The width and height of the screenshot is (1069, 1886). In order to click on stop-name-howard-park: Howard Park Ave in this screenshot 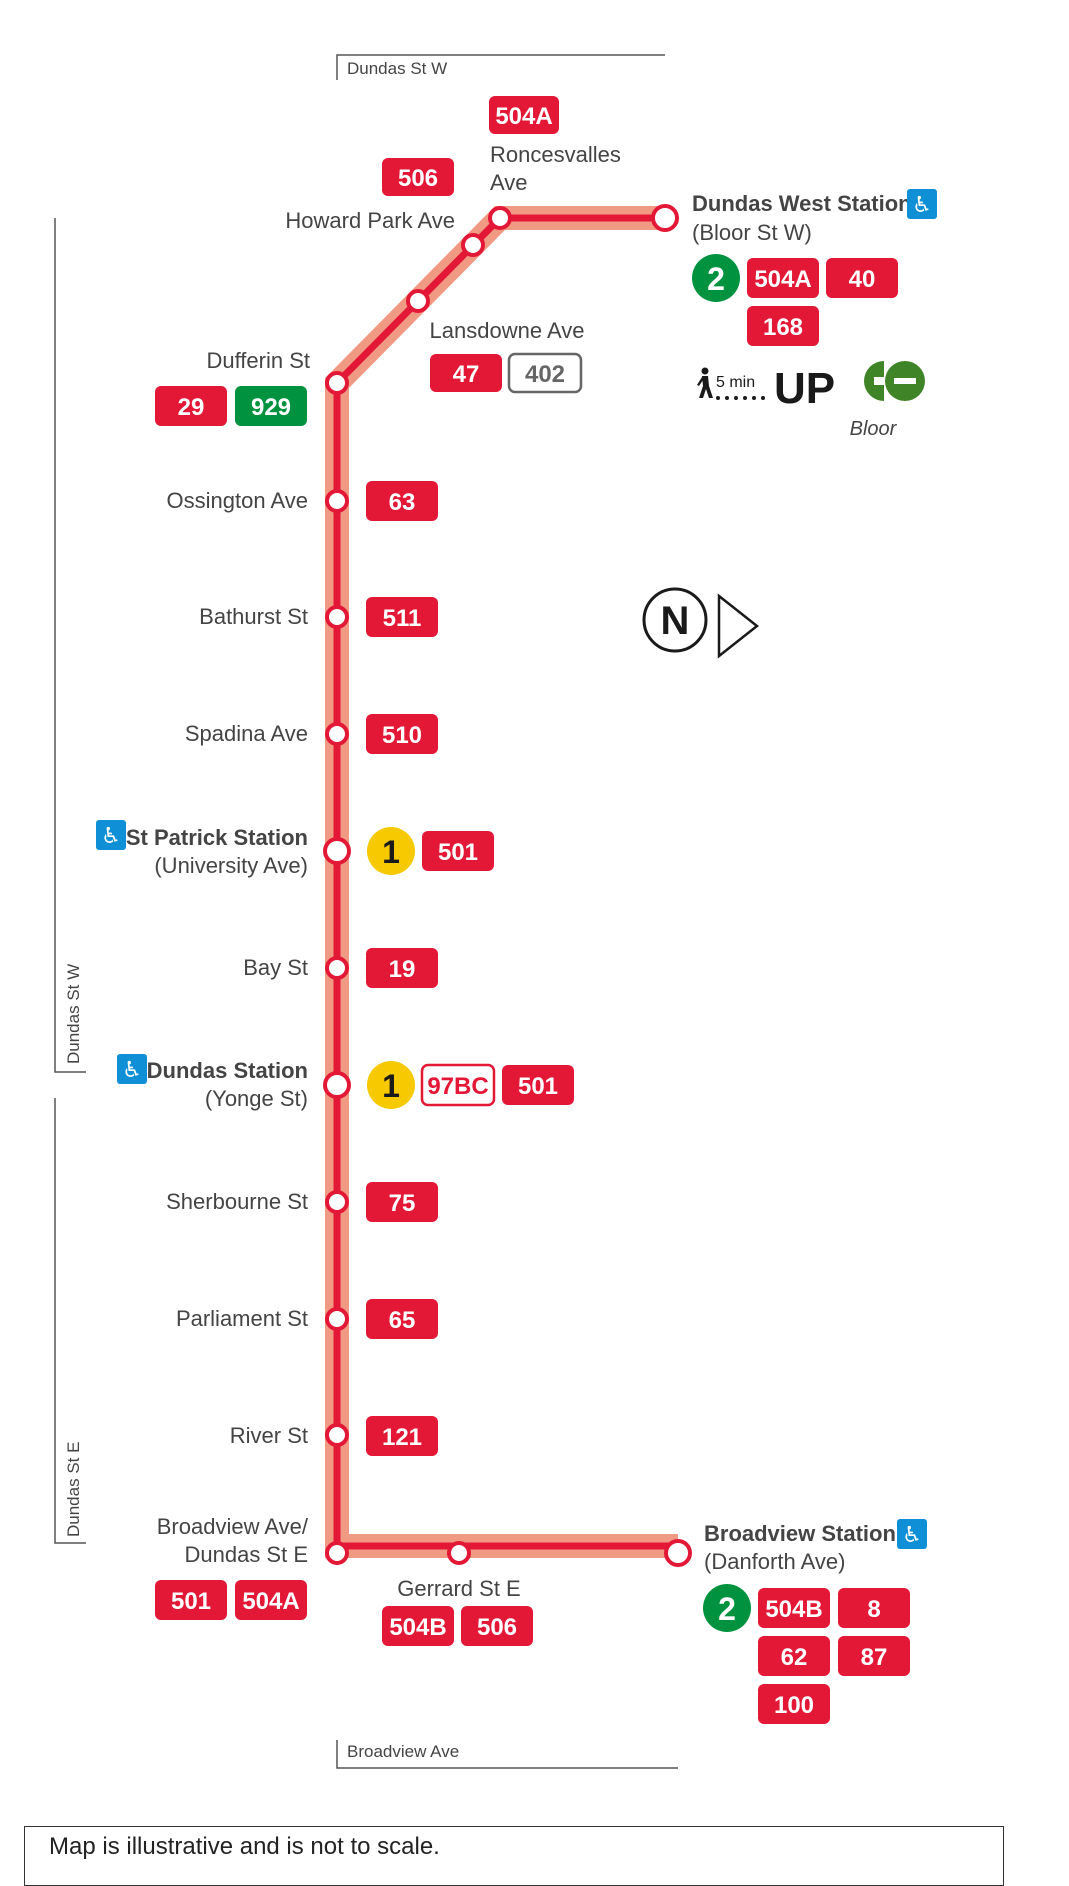, I will do `click(370, 220)`.